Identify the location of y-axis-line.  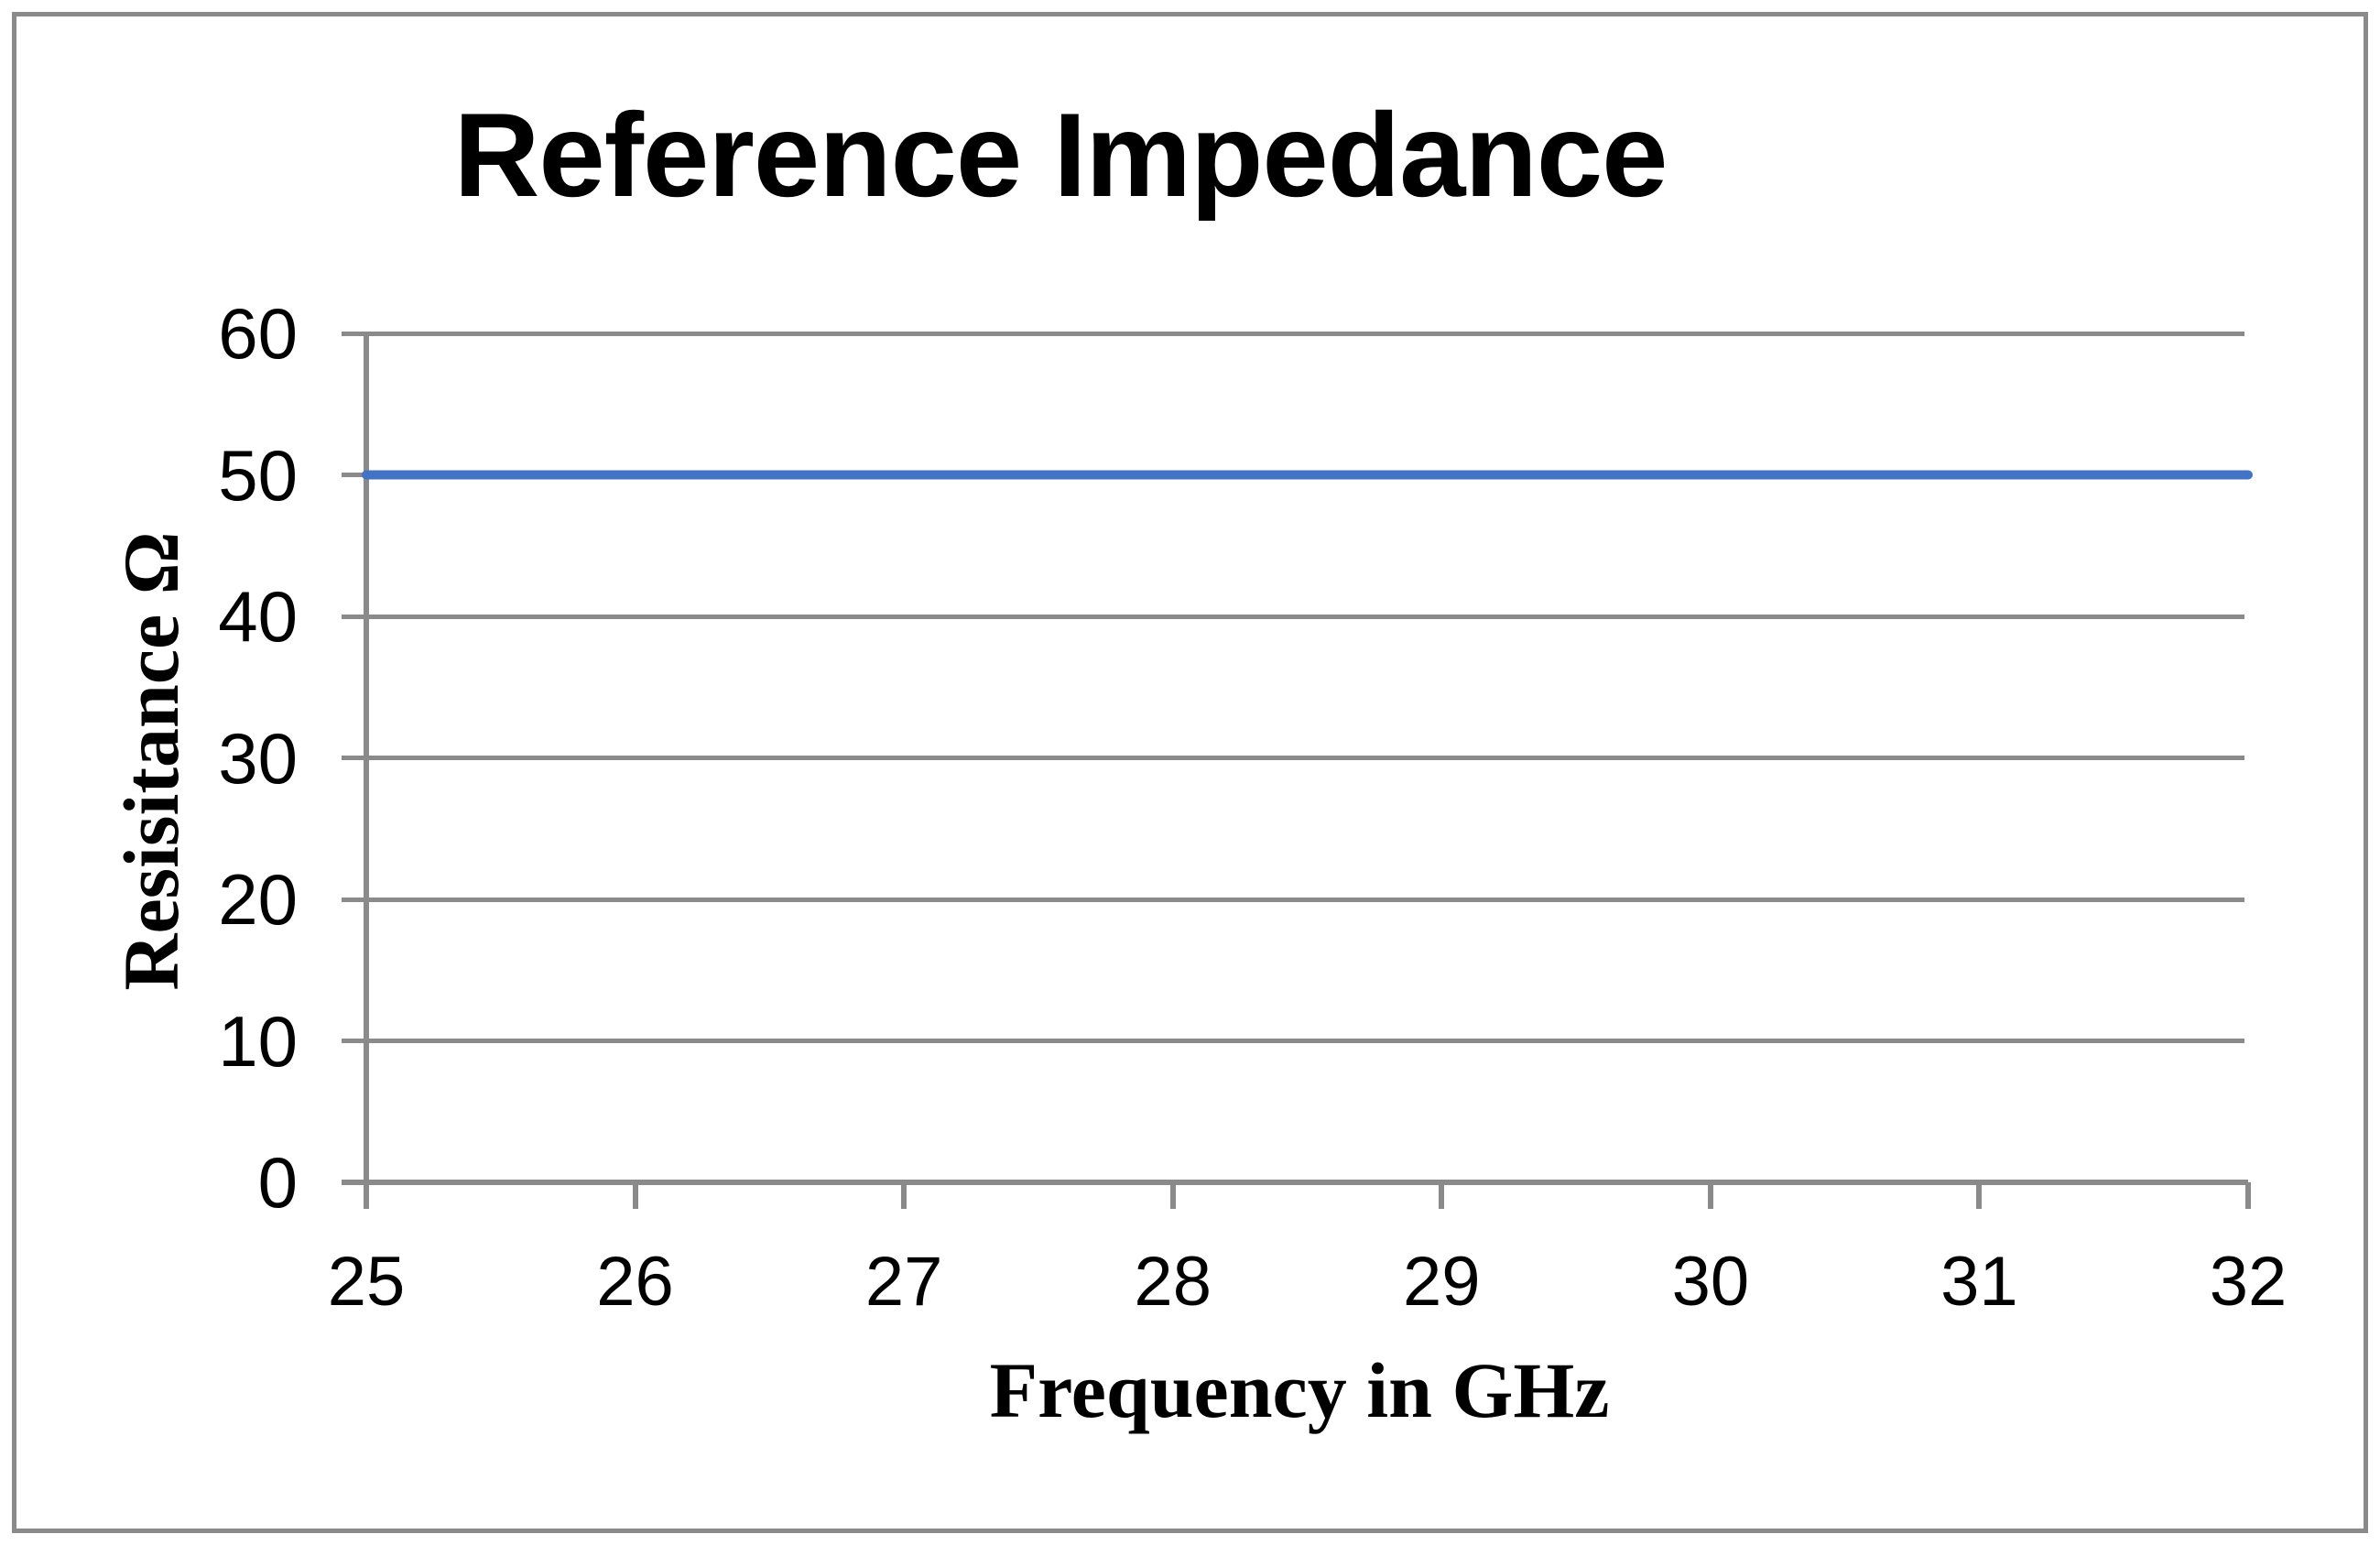
(366, 771).